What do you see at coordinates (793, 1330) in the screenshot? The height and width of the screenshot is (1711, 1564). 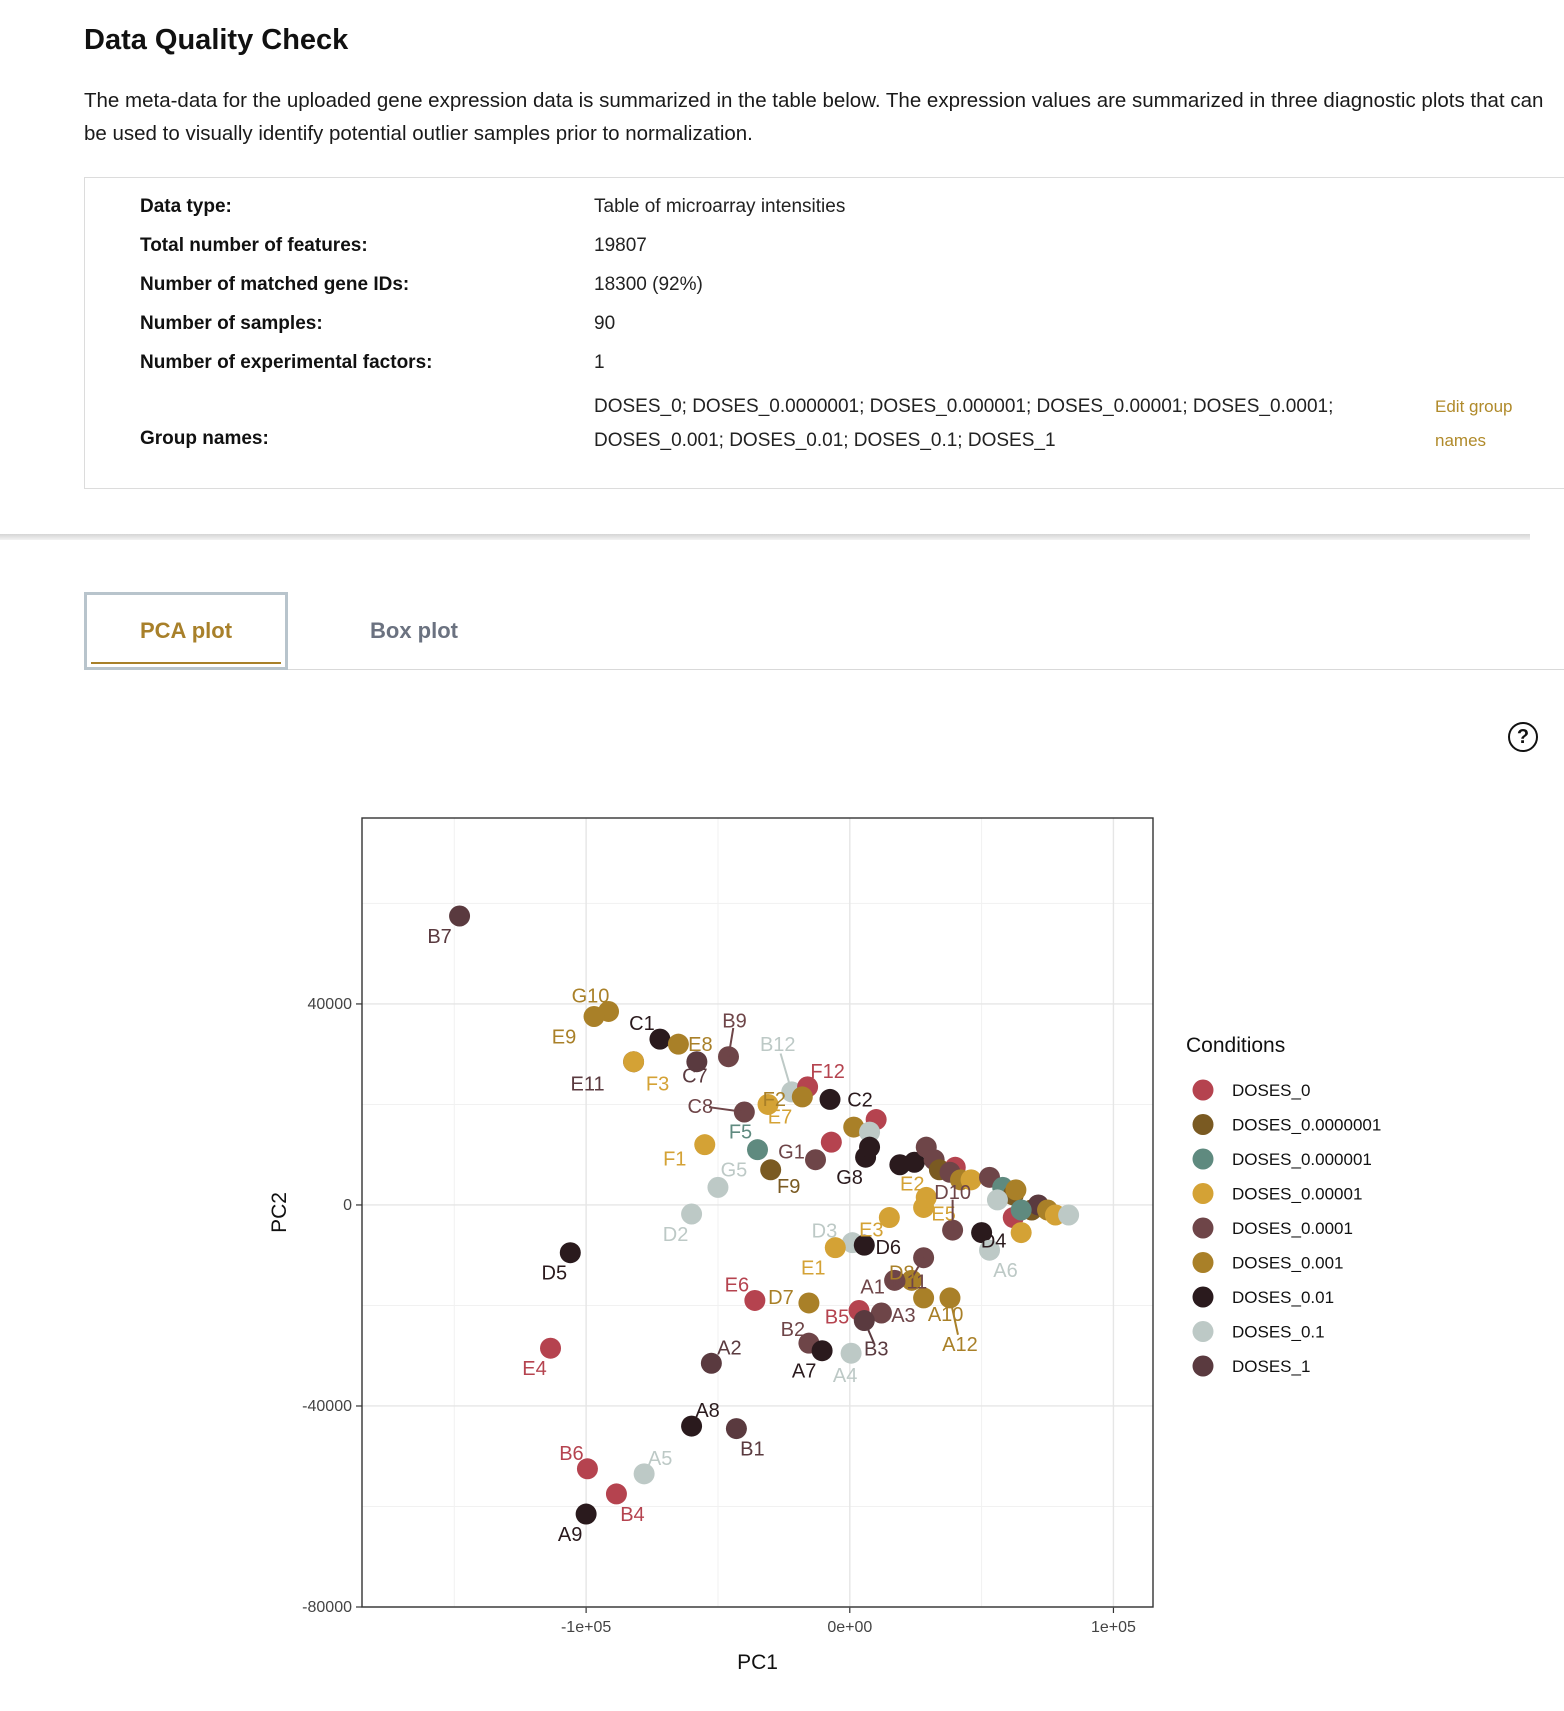 I see `point-label: B2` at bounding box center [793, 1330].